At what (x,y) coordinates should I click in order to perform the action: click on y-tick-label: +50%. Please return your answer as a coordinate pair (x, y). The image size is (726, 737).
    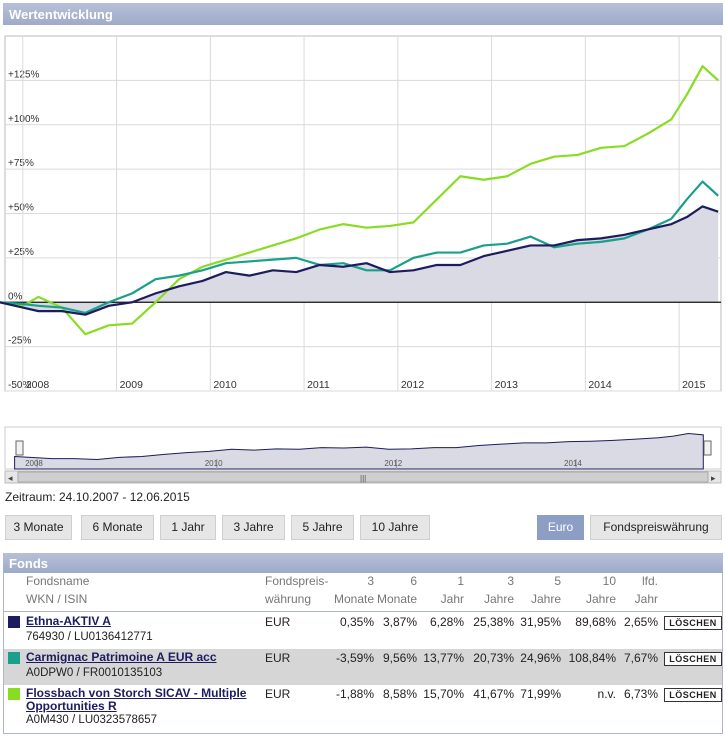
    Looking at the image, I should click on (21, 208).